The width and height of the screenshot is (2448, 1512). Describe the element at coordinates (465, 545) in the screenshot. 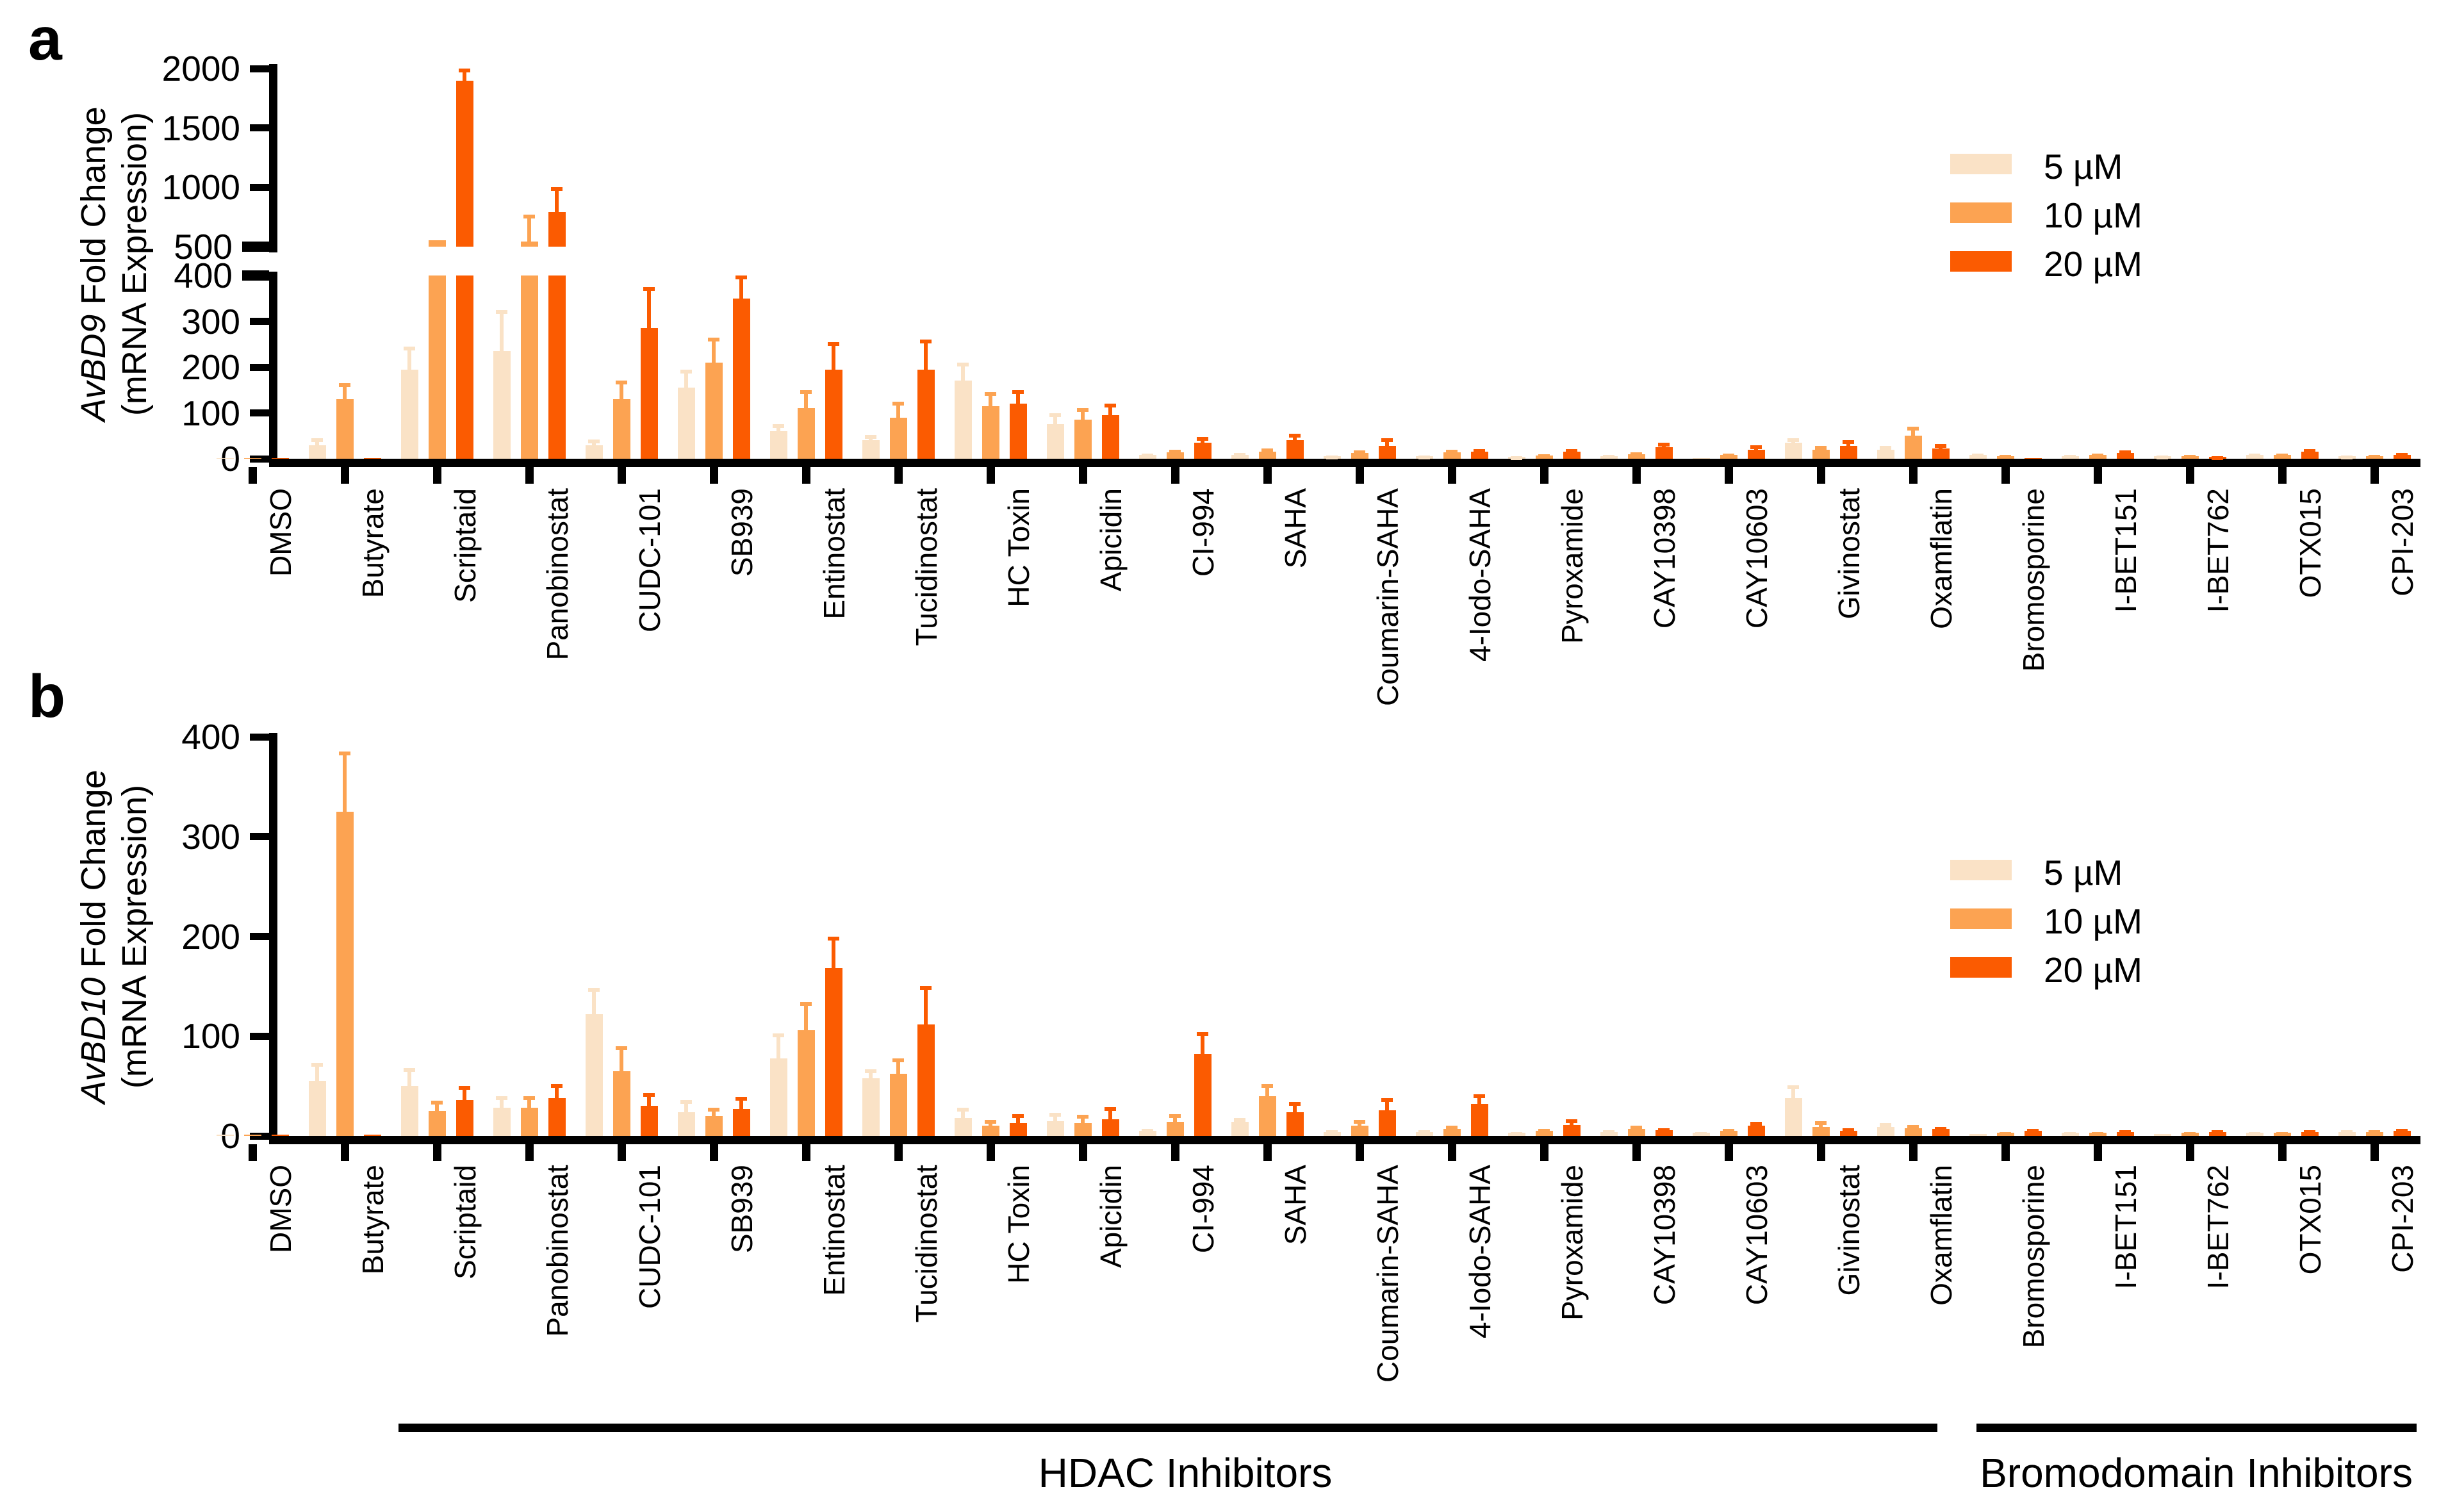

I see `x-category-label: Scriptaid` at that location.